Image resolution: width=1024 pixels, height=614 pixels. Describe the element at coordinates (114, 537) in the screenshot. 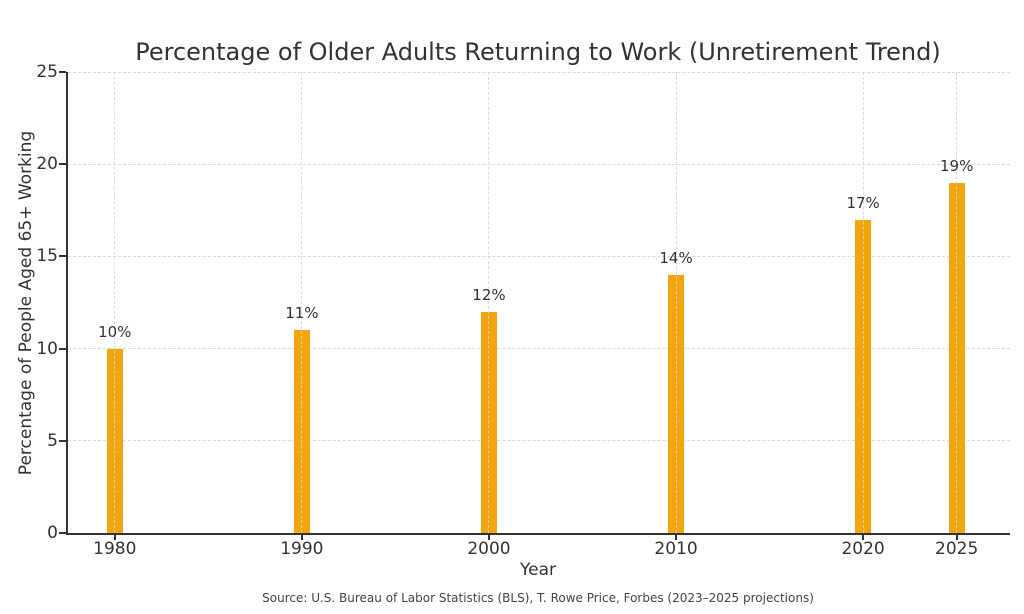

I see `x-tickmark-1980` at that location.